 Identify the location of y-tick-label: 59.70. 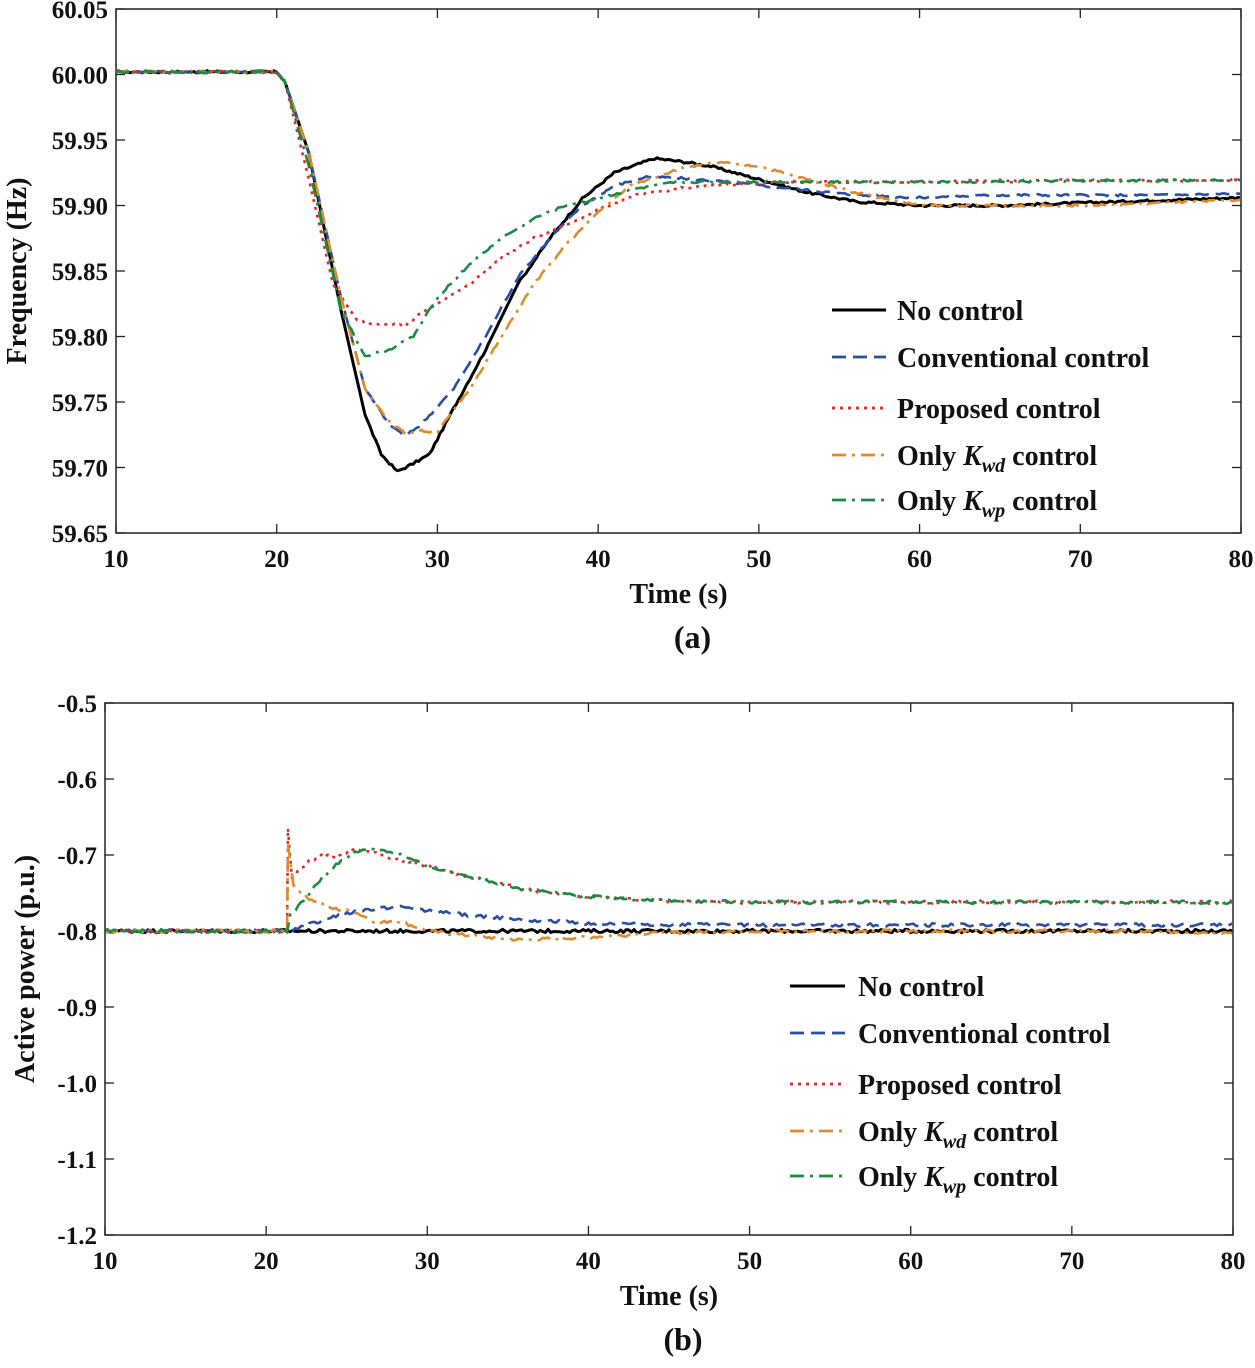
(80, 469).